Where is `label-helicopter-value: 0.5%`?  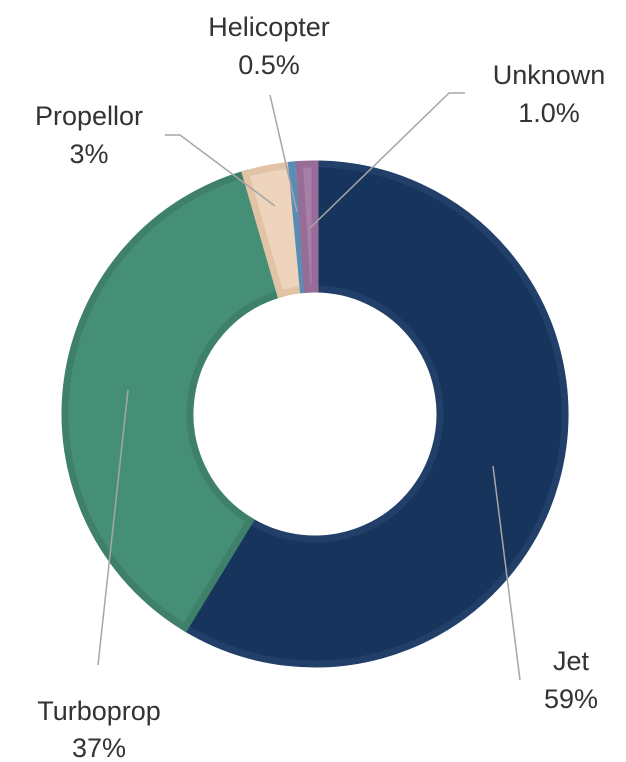 label-helicopter-value: 0.5% is located at coordinates (269, 65).